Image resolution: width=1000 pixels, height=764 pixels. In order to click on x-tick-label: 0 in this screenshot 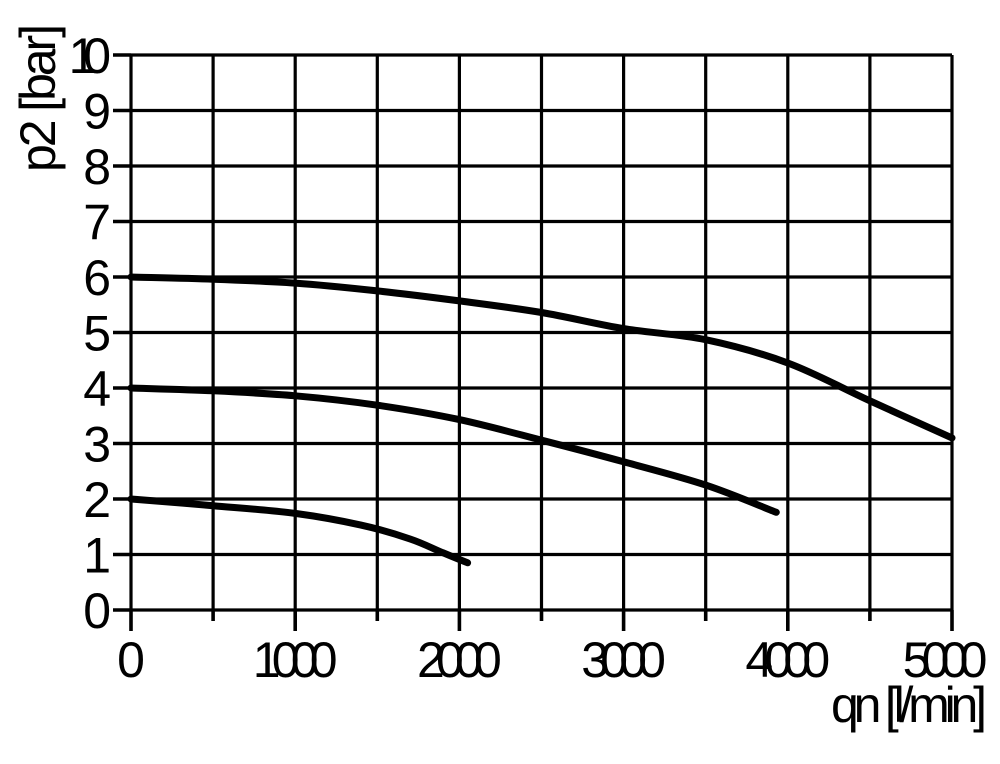, I will do `click(131, 660)`.